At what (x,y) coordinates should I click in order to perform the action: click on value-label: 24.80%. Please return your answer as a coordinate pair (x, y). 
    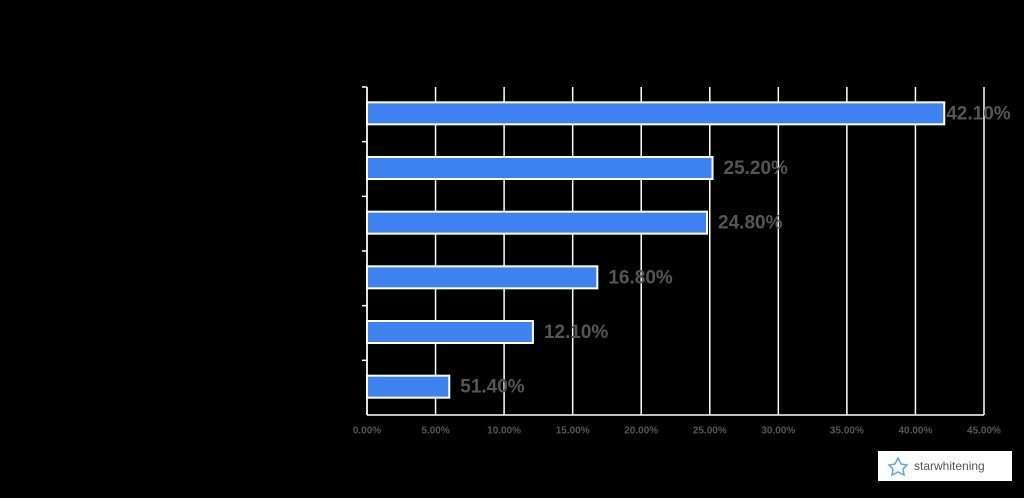
    Looking at the image, I should click on (750, 223).